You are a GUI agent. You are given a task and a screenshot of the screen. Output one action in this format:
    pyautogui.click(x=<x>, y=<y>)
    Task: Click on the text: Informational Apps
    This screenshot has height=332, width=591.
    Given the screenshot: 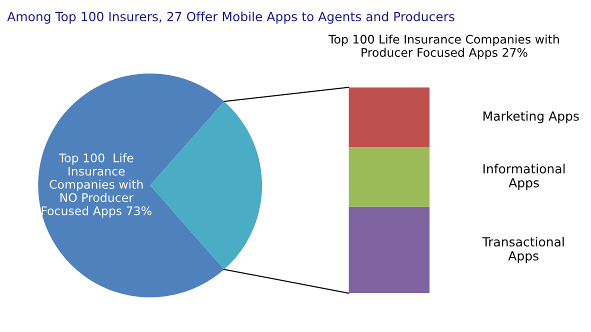 What is the action you would take?
    pyautogui.click(x=524, y=177)
    